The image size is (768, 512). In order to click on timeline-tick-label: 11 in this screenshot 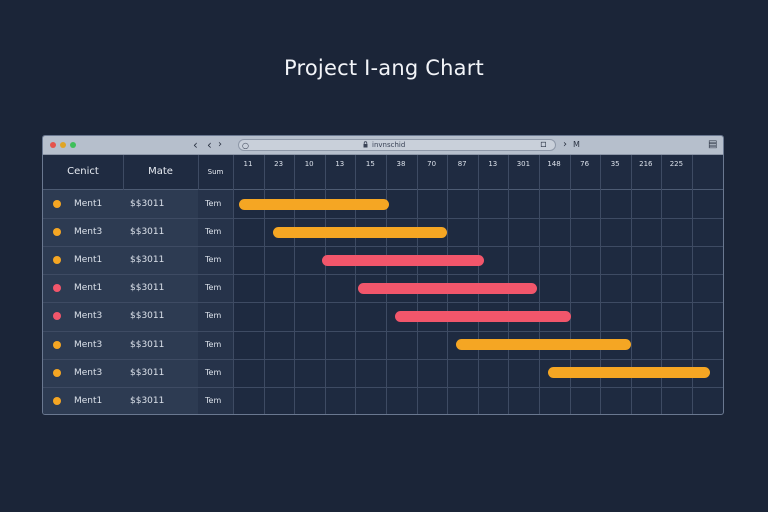, I will do `click(248, 164)`.